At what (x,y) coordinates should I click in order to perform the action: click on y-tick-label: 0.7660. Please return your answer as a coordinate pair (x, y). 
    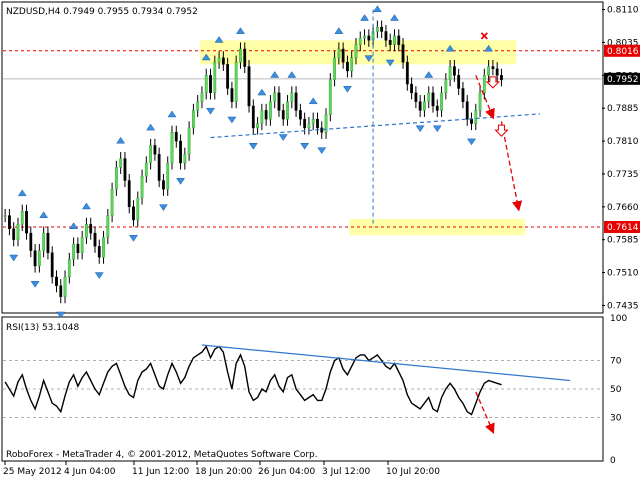
    Looking at the image, I should click on (623, 208).